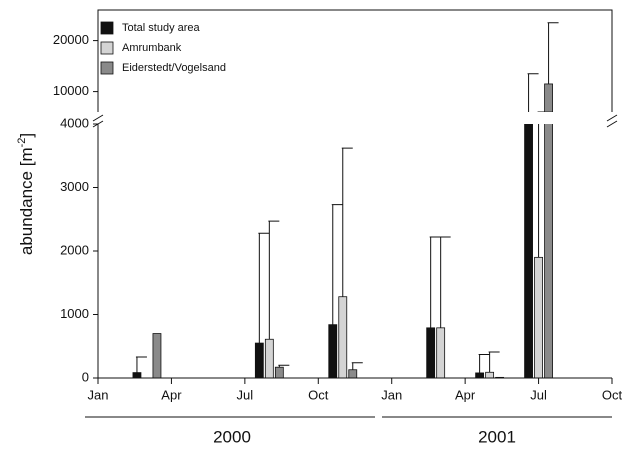  What do you see at coordinates (26, 194) in the screenshot?
I see `y-axis-label: abundance [m-2]` at bounding box center [26, 194].